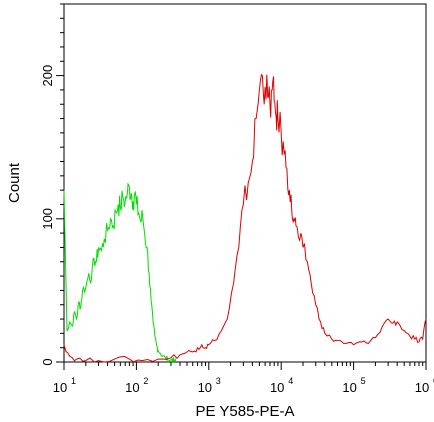 The height and width of the screenshot is (422, 434). What do you see at coordinates (243, 378) in the screenshot?
I see `x-axis: 101102103104105106` at bounding box center [243, 378].